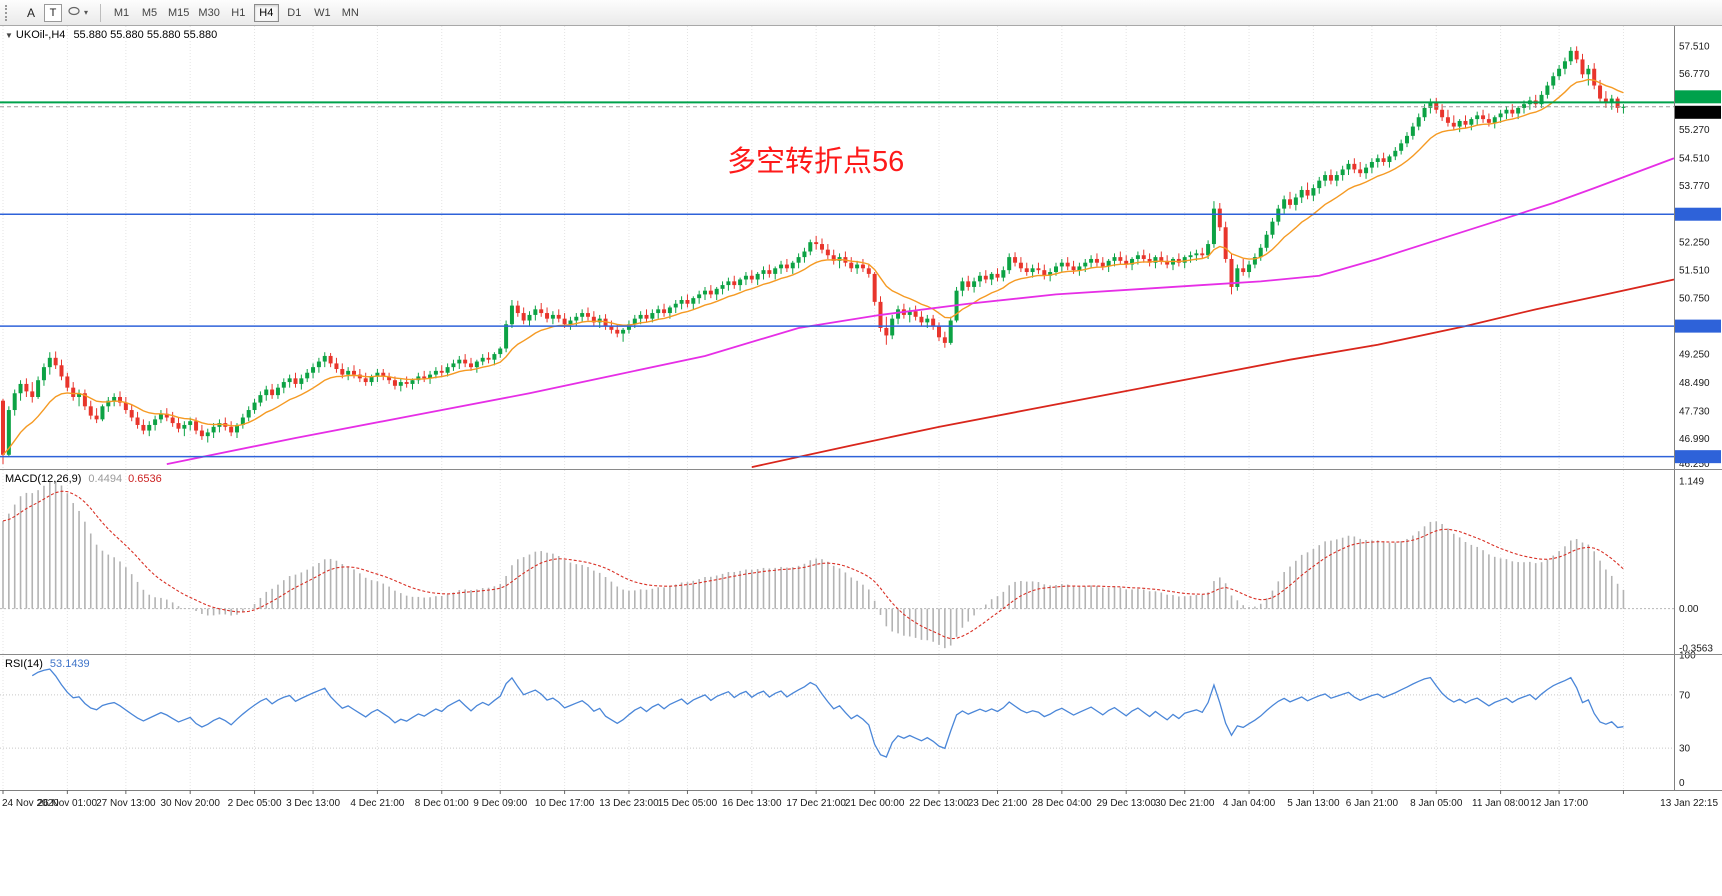  What do you see at coordinates (442, 803) in the screenshot?
I see `svg-text: 8 Dec 01:00` at bounding box center [442, 803].